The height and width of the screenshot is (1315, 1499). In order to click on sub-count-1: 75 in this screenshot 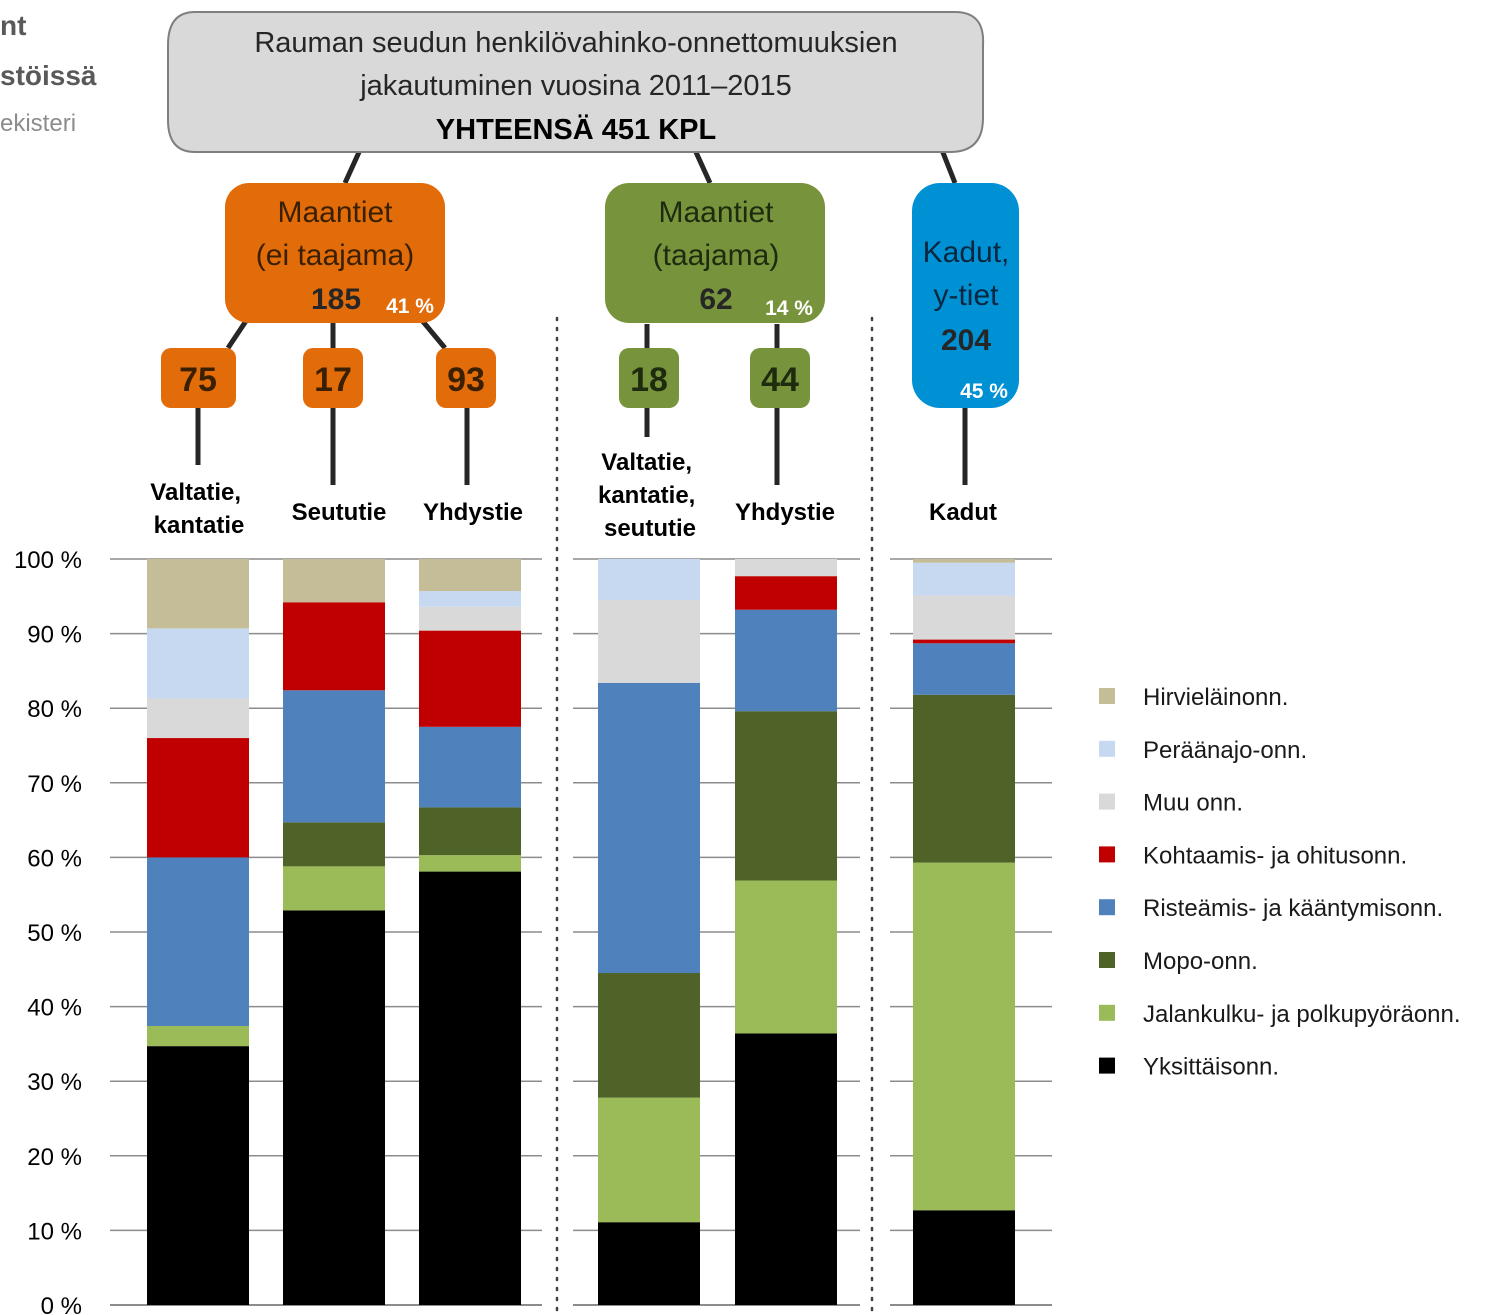, I will do `click(198, 380)`.